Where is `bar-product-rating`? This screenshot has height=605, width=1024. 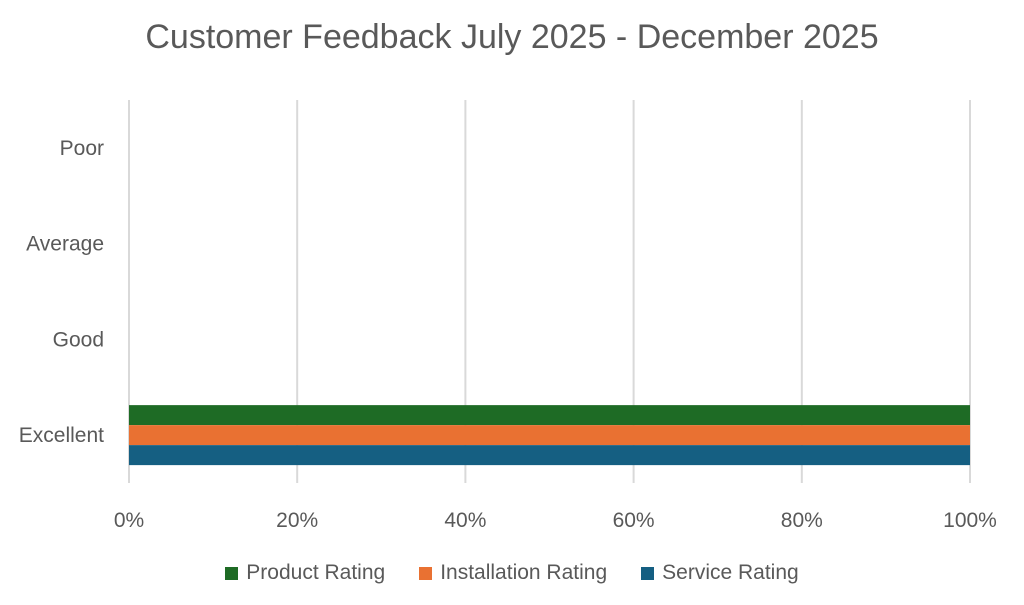
bar-product-rating is located at coordinates (549, 415).